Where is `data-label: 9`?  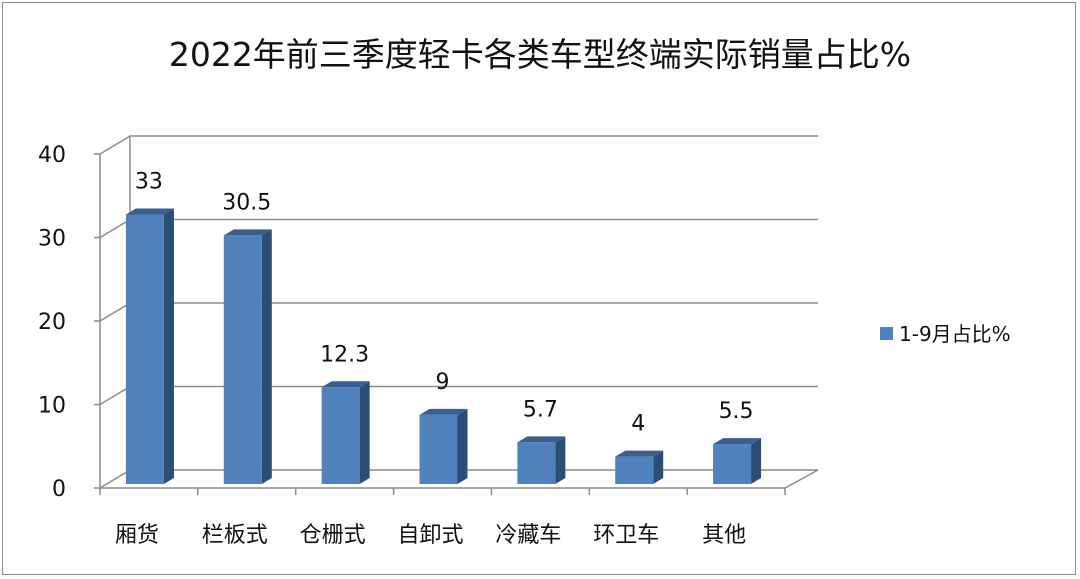 data-label: 9 is located at coordinates (443, 382).